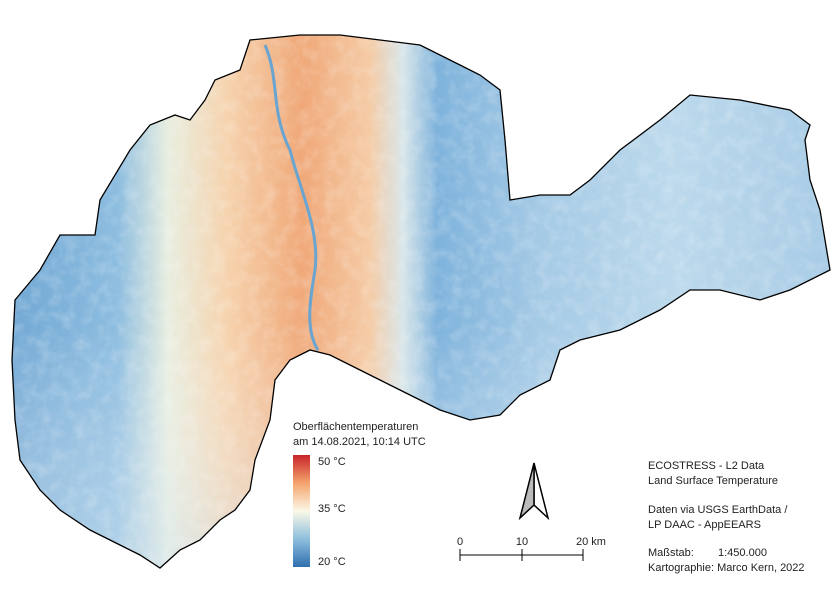 The image size is (840, 590). What do you see at coordinates (713, 481) in the screenshot?
I see `info-text: Land Surface Temperature` at bounding box center [713, 481].